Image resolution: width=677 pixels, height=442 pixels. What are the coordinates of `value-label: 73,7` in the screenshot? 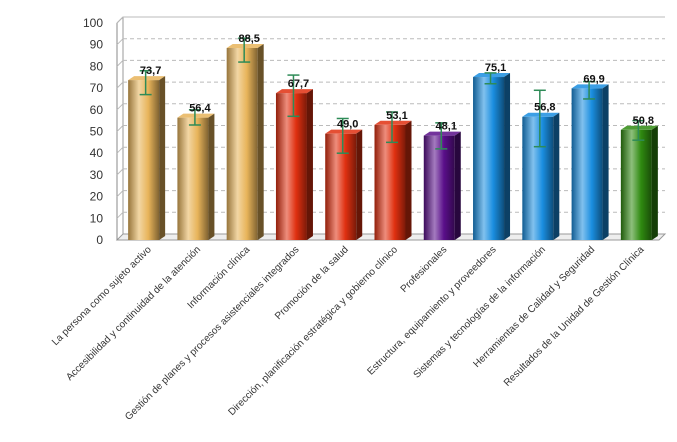 It's located at (150, 71).